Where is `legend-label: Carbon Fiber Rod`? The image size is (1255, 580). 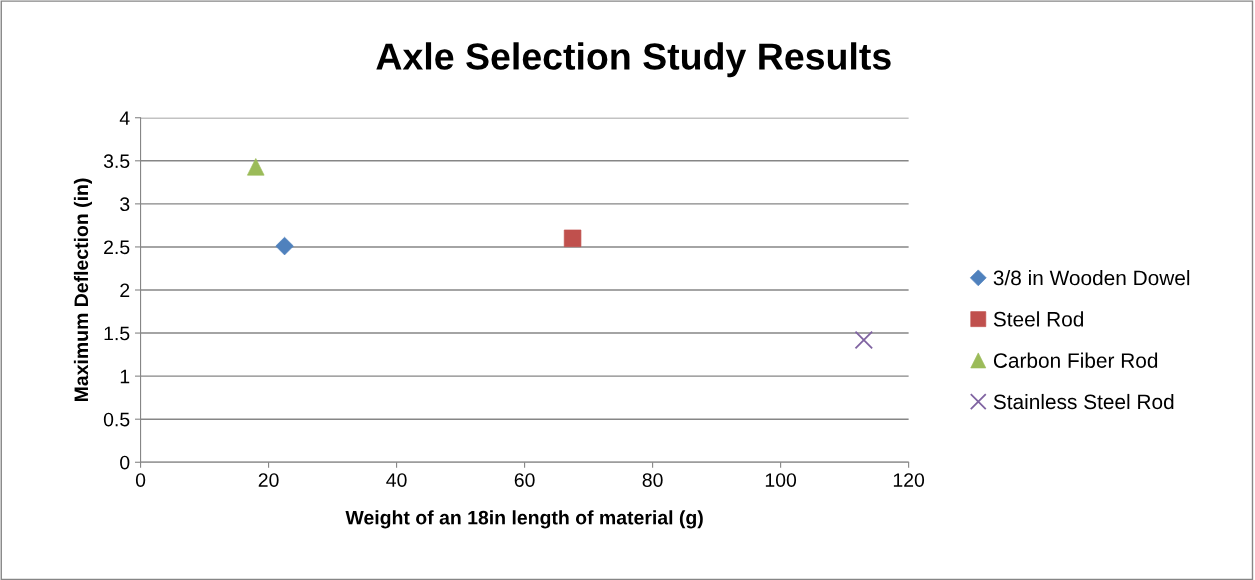
legend-label: Carbon Fiber Rod is located at coordinates (1075, 360).